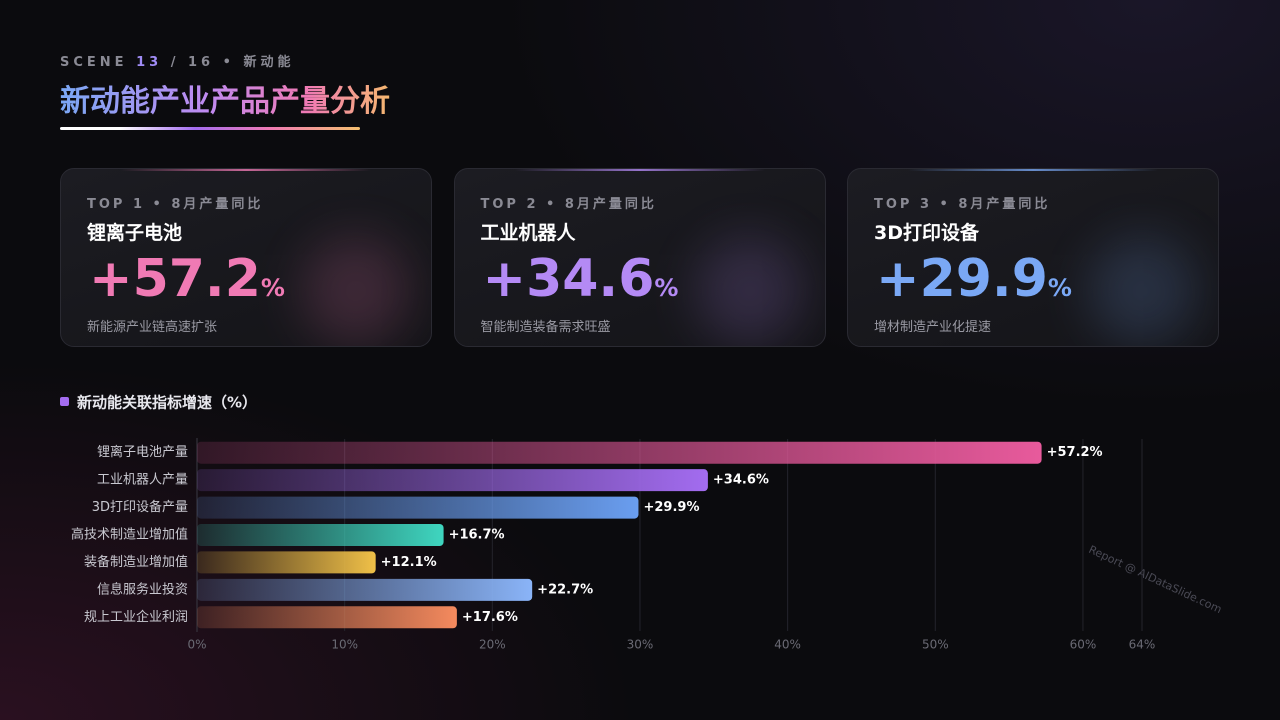  I want to click on value-label: +29.9%, so click(671, 507).